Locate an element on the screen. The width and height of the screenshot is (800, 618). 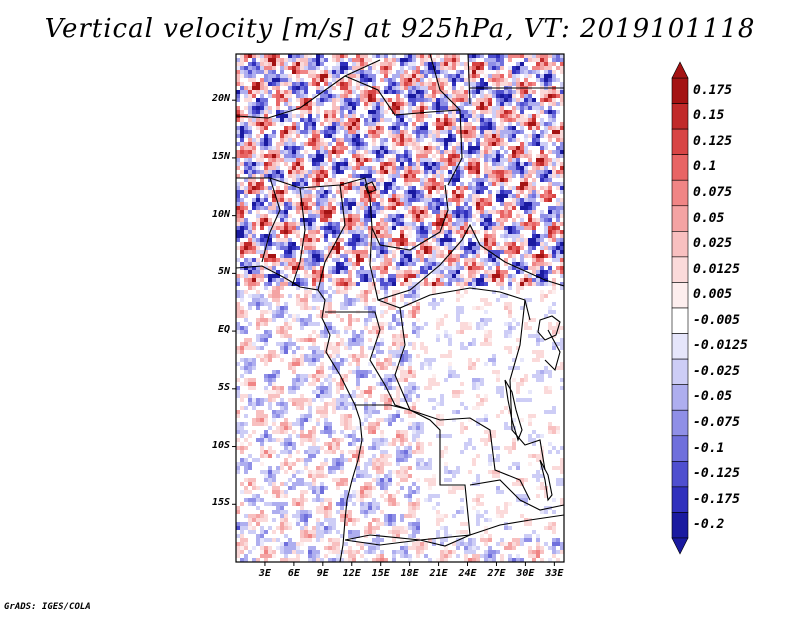
x-tick-label: 3E is located at coordinates (264, 573).